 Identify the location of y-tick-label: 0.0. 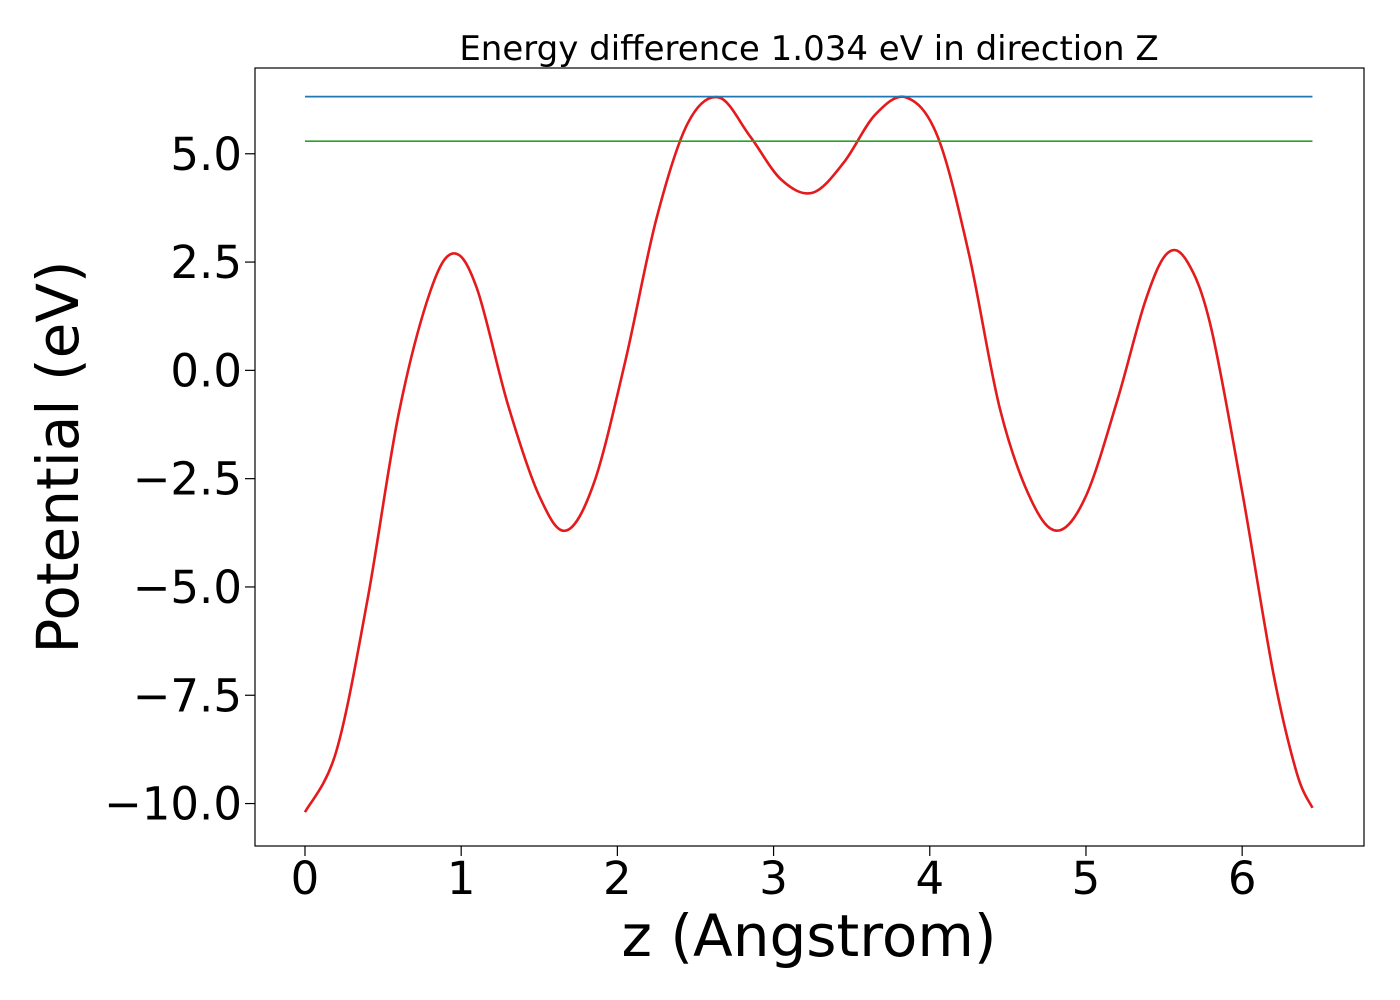
(206, 370).